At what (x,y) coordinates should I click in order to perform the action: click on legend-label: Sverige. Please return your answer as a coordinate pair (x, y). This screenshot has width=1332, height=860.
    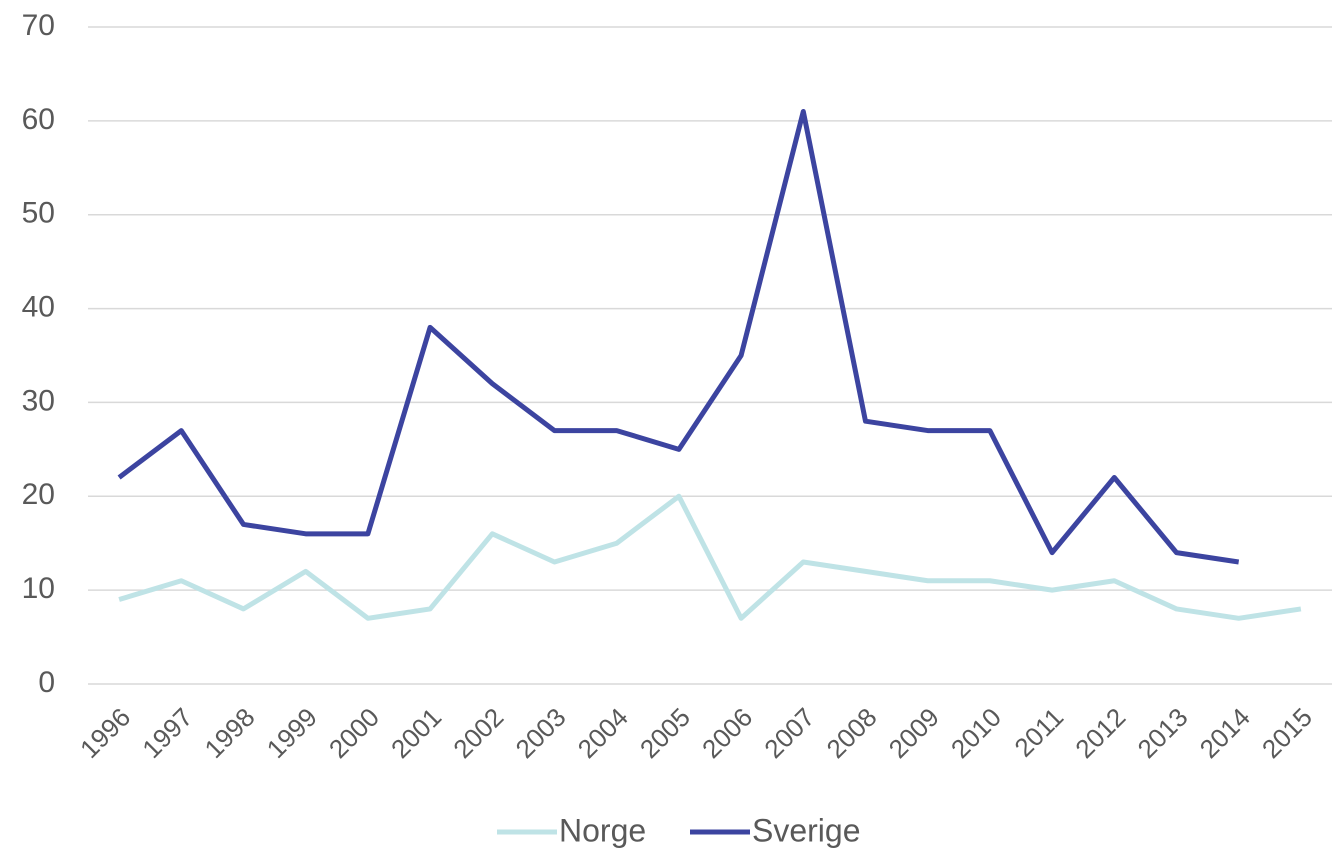
    Looking at the image, I should click on (806, 830).